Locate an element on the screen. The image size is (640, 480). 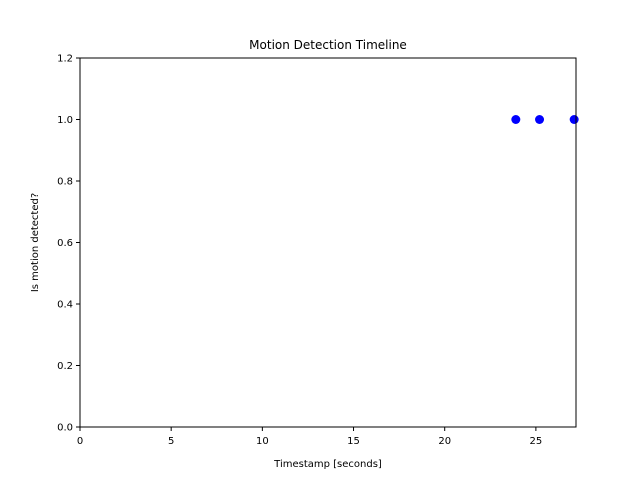
y-tick-label: 0.6 is located at coordinates (65, 243).